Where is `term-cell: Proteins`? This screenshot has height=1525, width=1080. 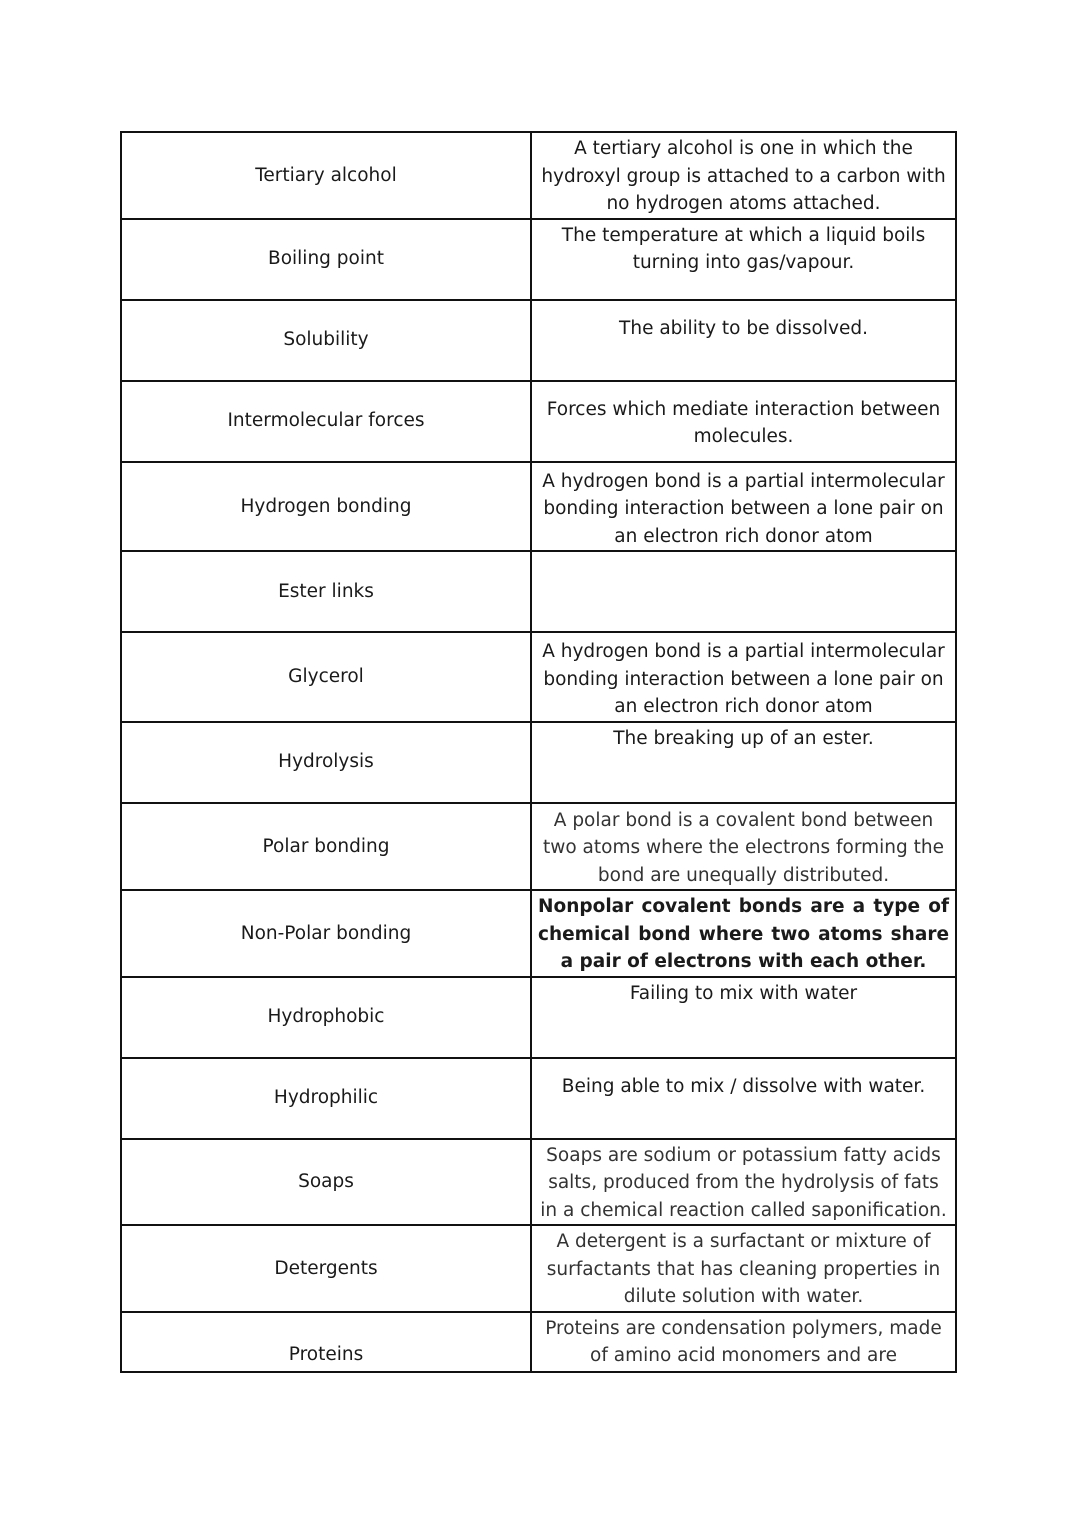
term-cell: Proteins is located at coordinates (326, 1340).